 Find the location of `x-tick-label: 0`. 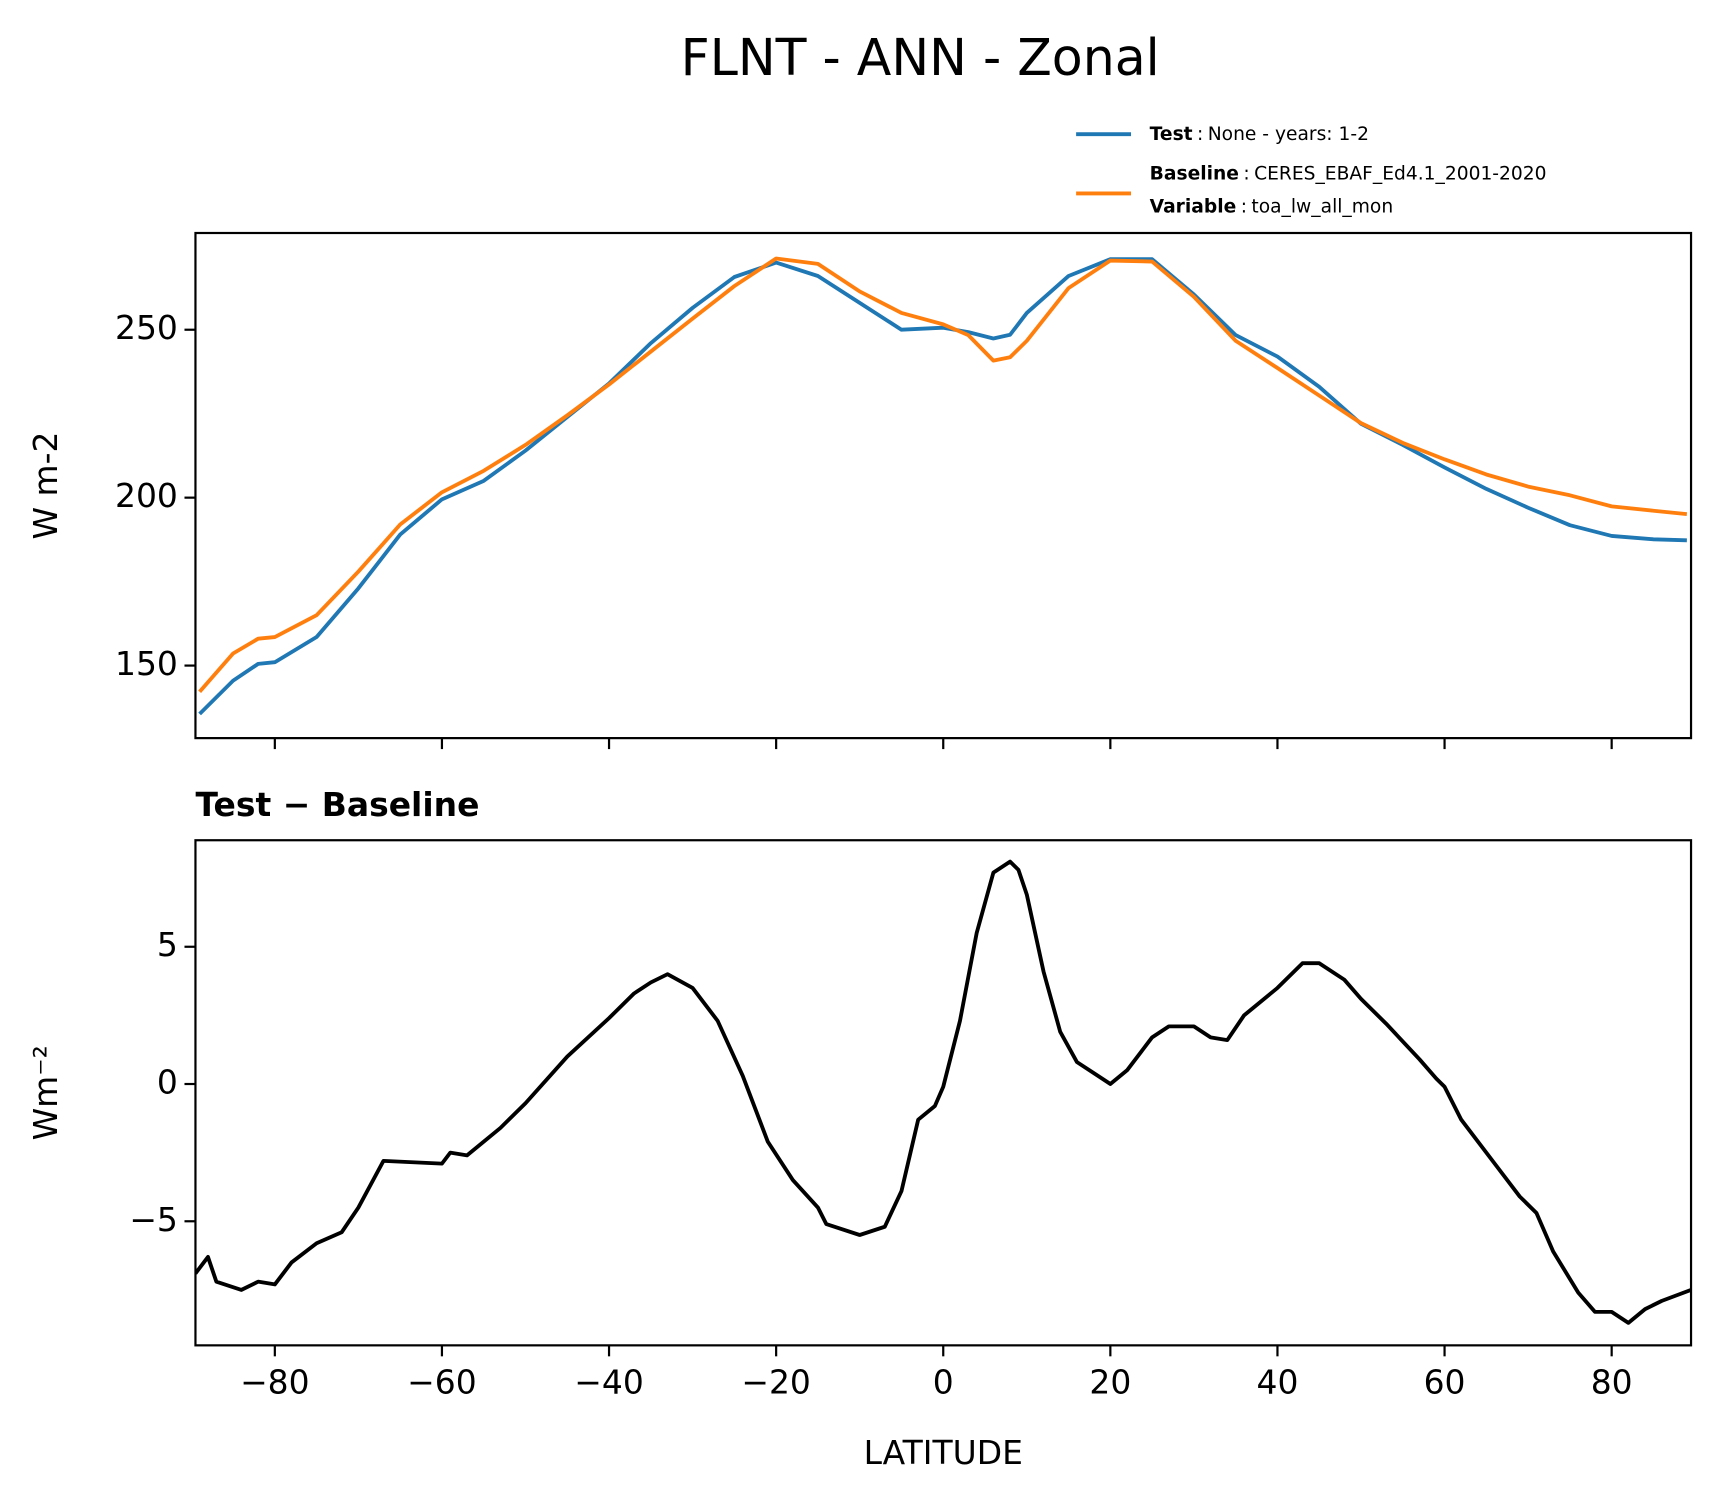

x-tick-label: 0 is located at coordinates (943, 1382).